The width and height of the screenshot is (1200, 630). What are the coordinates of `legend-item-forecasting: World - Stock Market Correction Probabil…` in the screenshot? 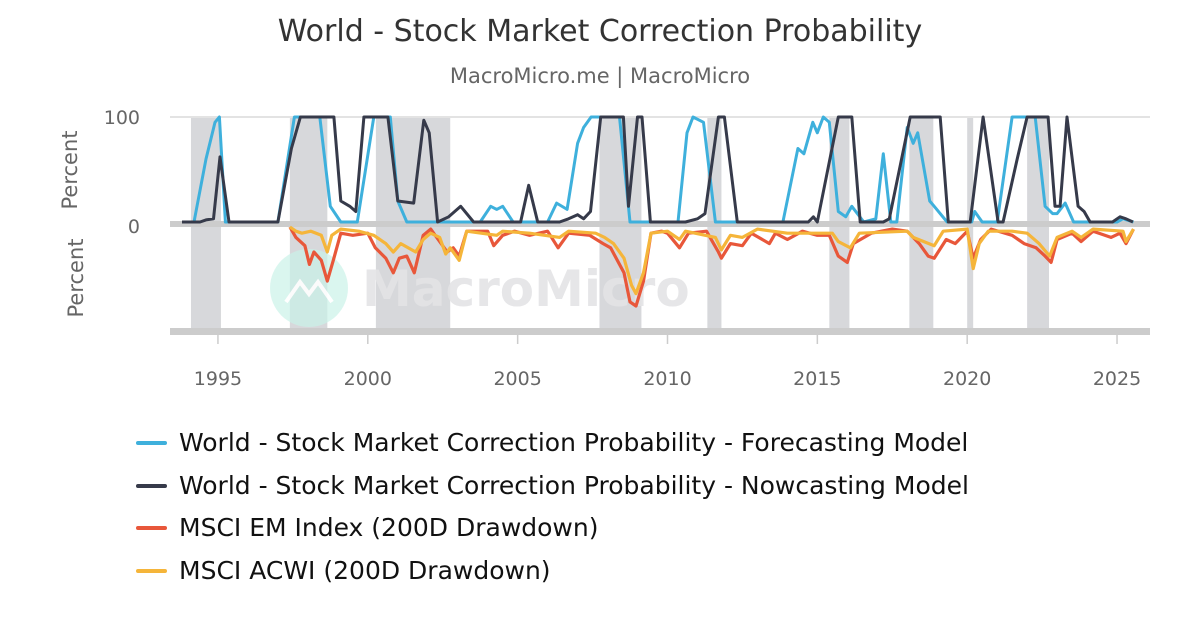 It's located at (552, 442).